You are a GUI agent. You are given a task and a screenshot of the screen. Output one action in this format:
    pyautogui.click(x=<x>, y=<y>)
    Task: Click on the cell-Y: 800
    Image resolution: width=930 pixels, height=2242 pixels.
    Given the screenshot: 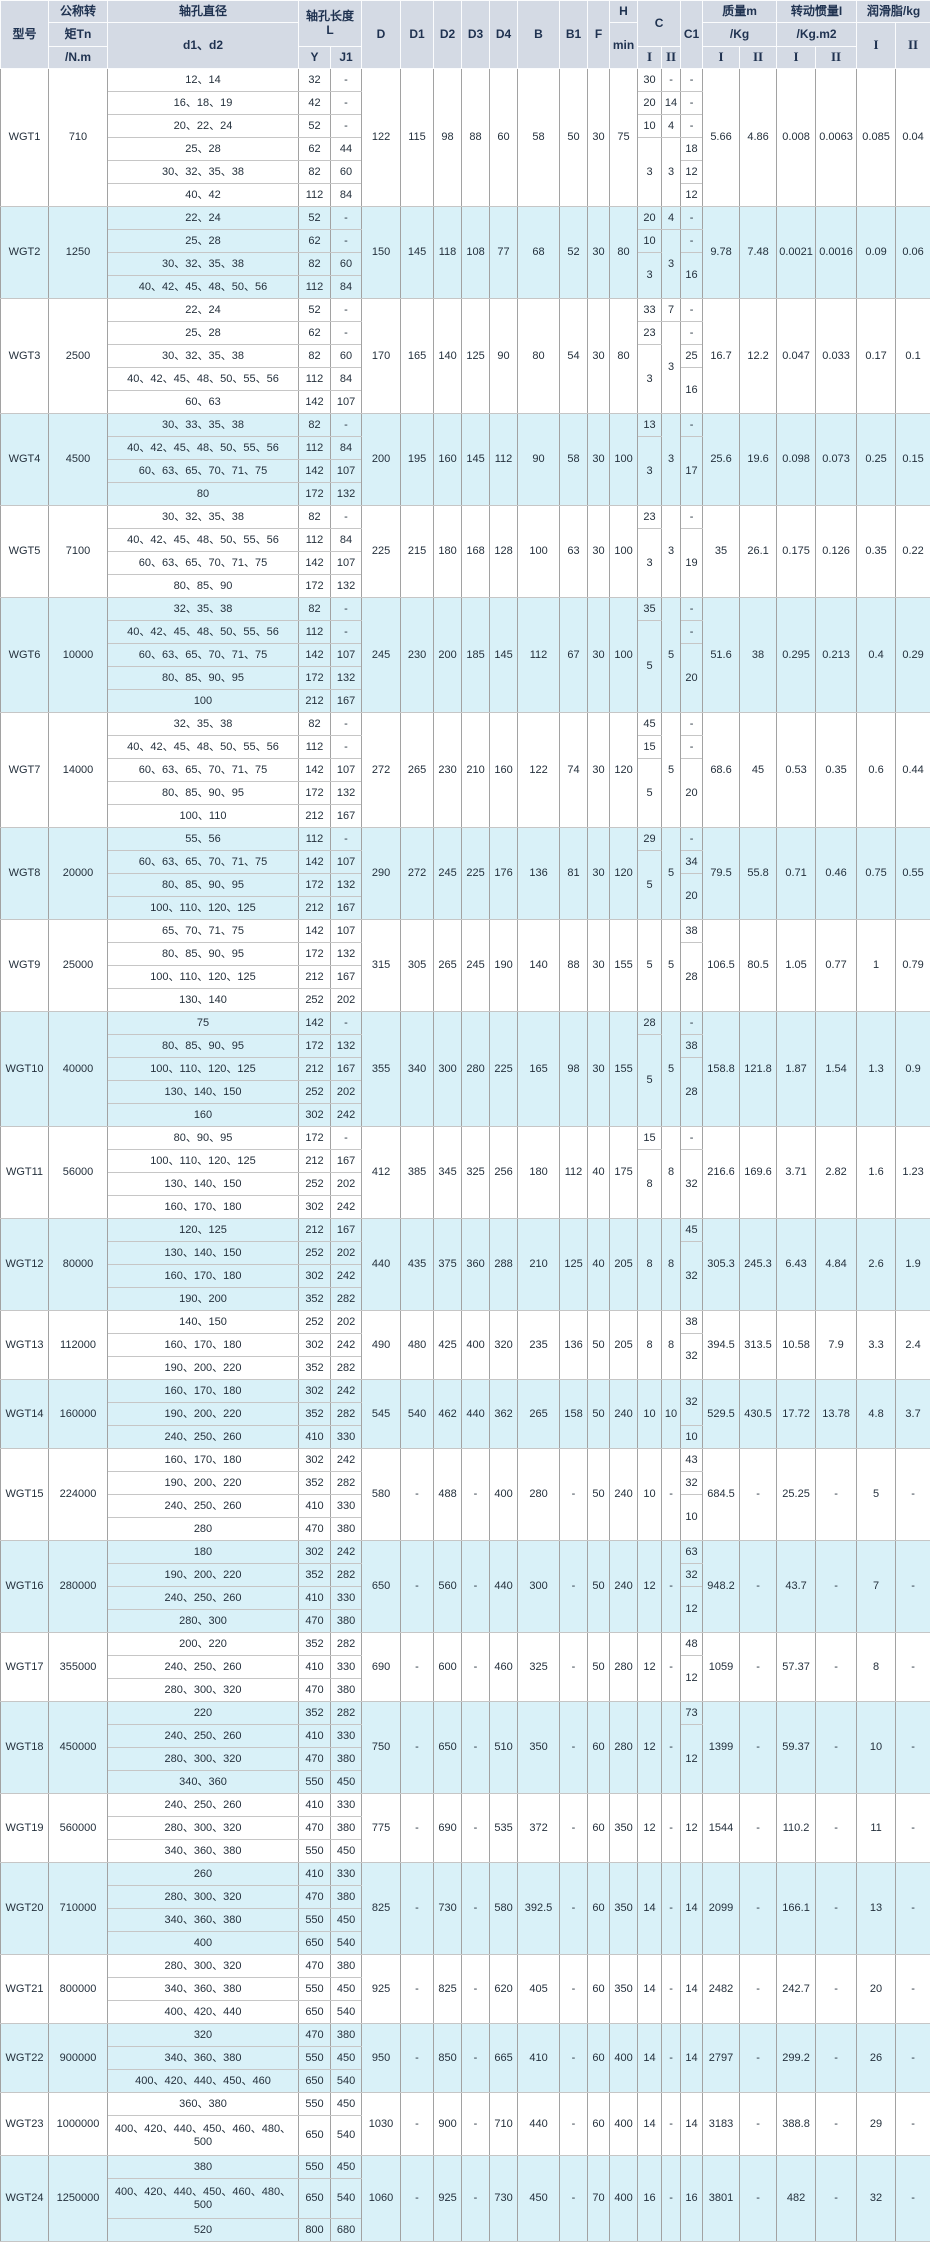 What is the action you would take?
    pyautogui.click(x=314, y=2230)
    